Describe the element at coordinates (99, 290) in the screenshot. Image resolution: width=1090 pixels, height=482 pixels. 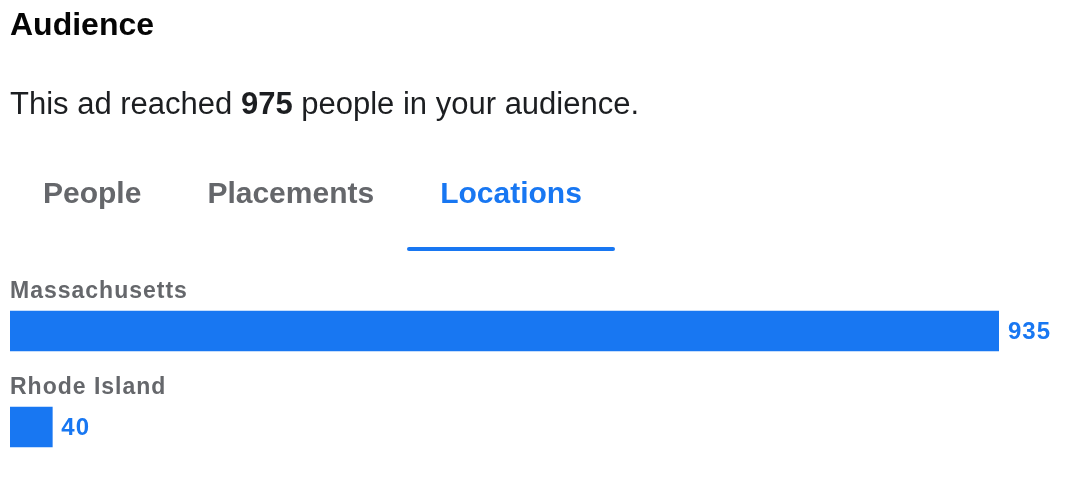
I see `y-tick-label: Massachusetts` at that location.